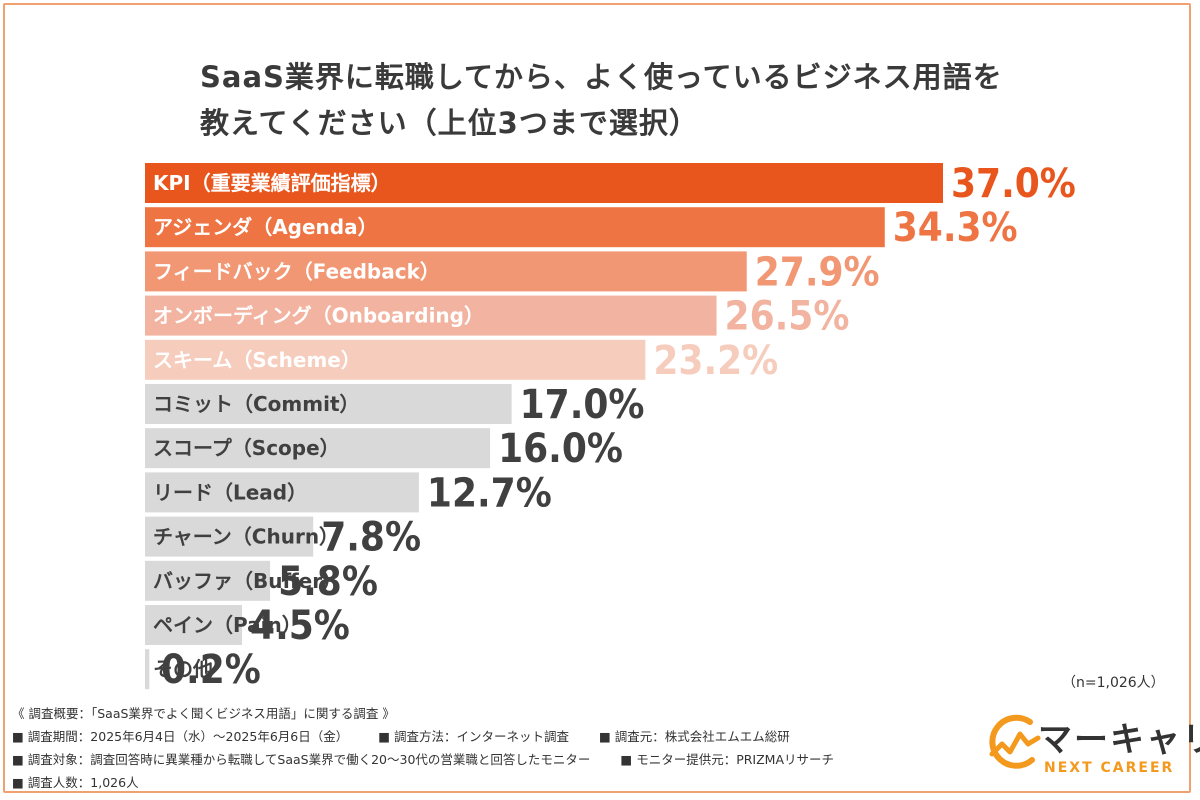 Image resolution: width=1200 pixels, height=800 pixels. What do you see at coordinates (1013, 184) in the screenshot?
I see `bar-value-label: 37.0%` at bounding box center [1013, 184].